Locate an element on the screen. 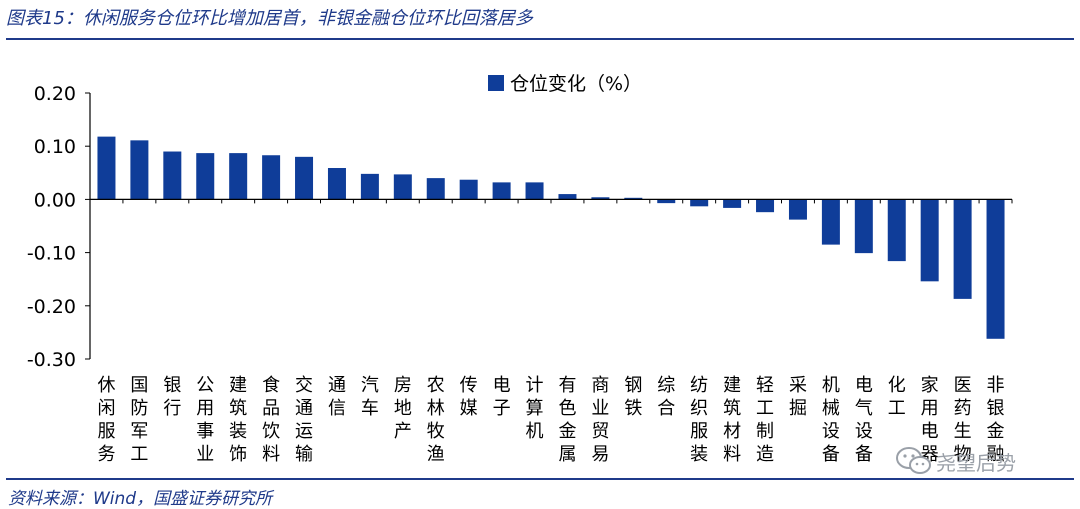  x-tick-char: 渔 is located at coordinates (436, 454).